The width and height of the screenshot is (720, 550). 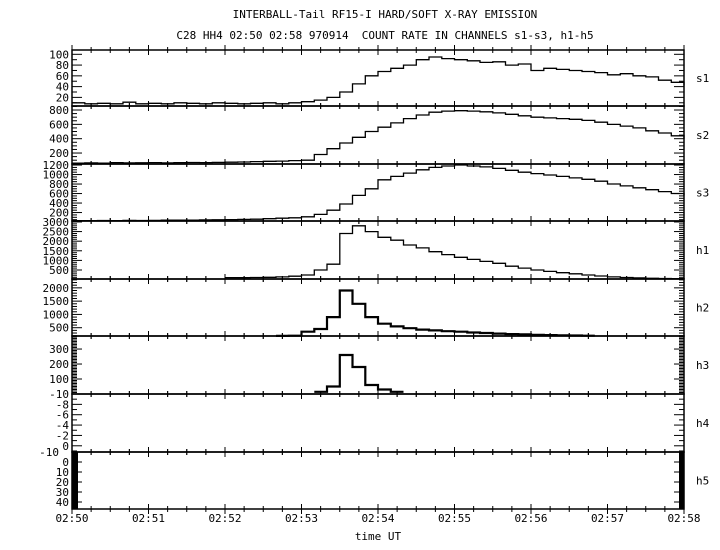 I want to click on panel-frame-h5, so click(x=378, y=480).